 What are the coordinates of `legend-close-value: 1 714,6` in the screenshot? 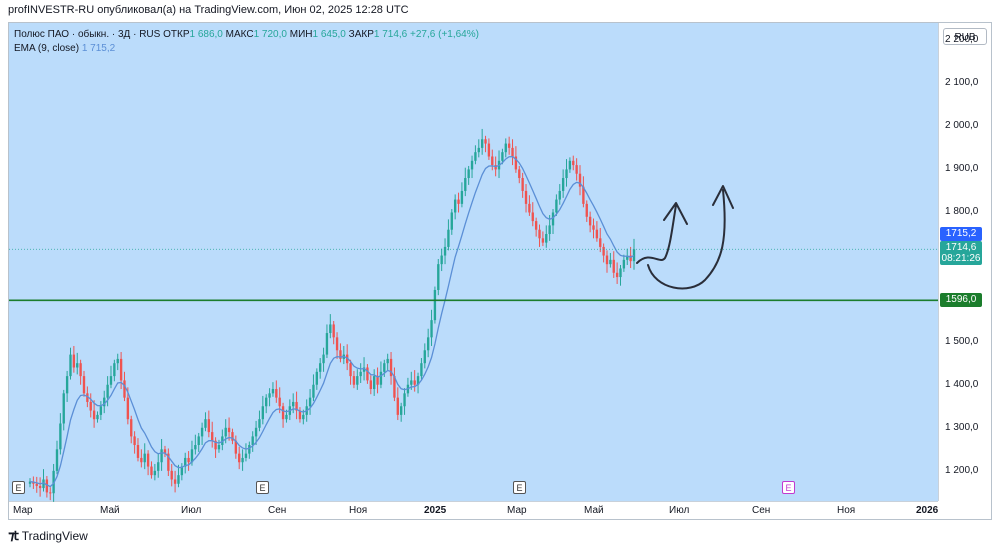 It's located at (390, 34).